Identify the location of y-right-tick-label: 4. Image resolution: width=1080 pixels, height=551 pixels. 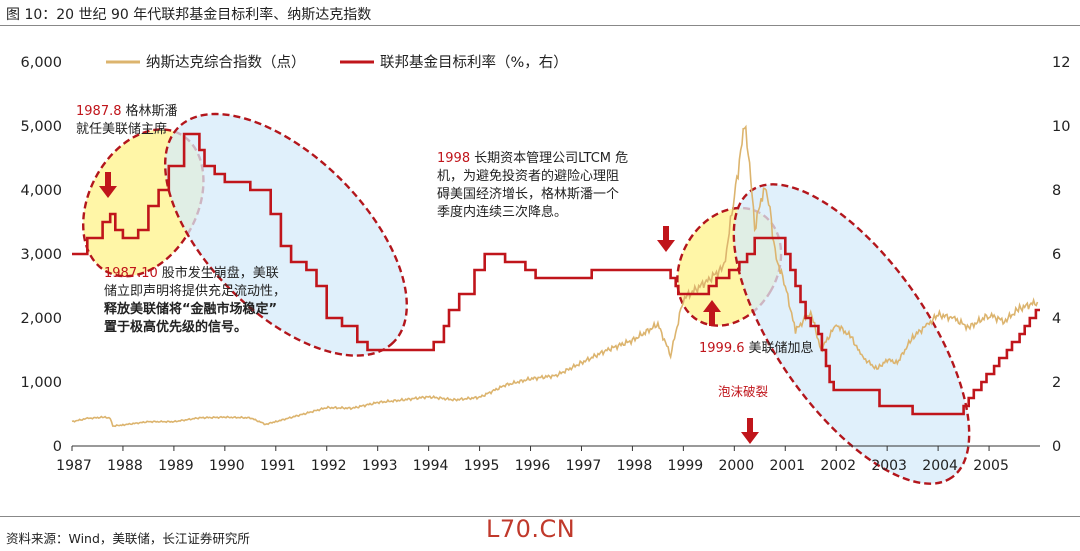
(1056, 319).